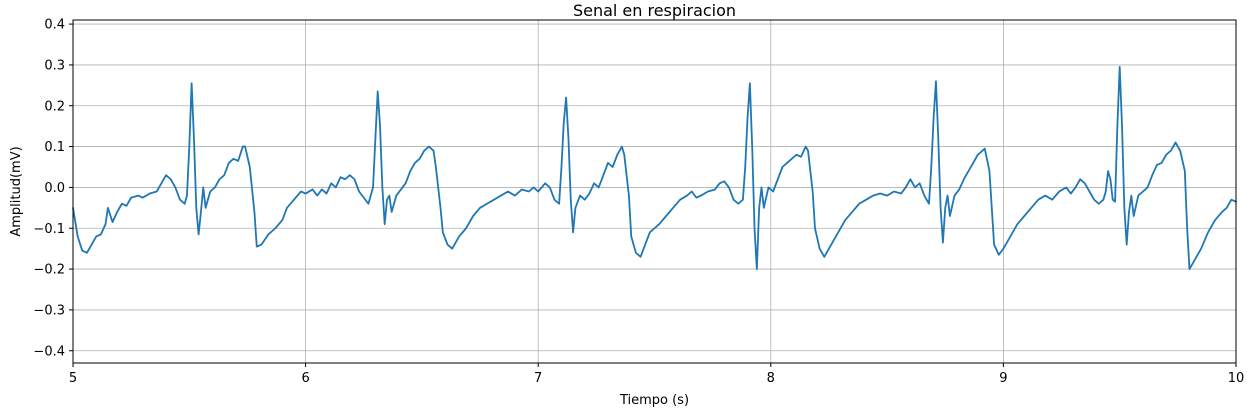 This screenshot has width=1260, height=410. What do you see at coordinates (1236, 378) in the screenshot?
I see `x-tick-label: 10` at bounding box center [1236, 378].